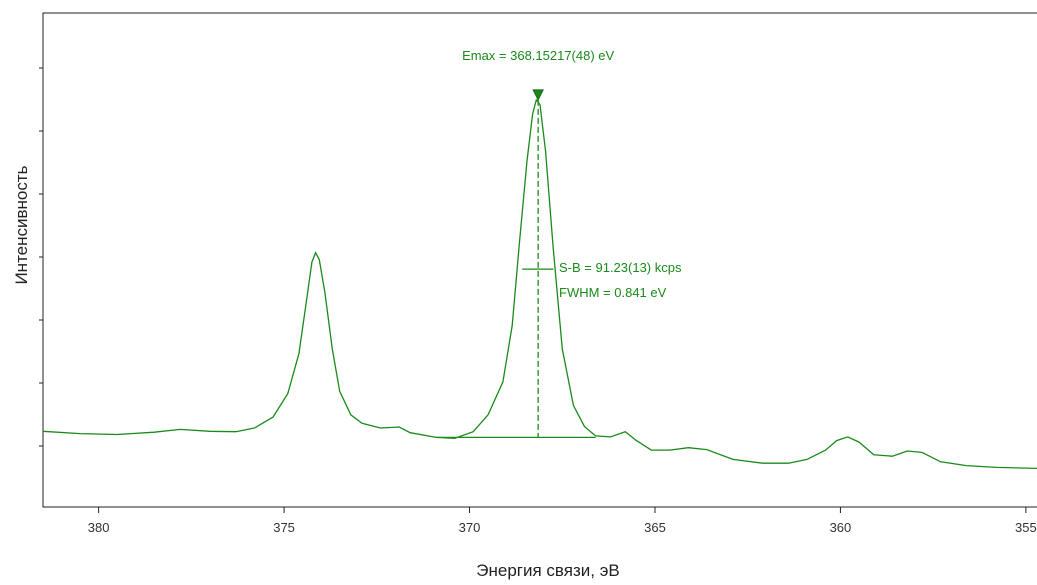 The height and width of the screenshot is (585, 1037). I want to click on x-tick-label: 380, so click(99, 527).